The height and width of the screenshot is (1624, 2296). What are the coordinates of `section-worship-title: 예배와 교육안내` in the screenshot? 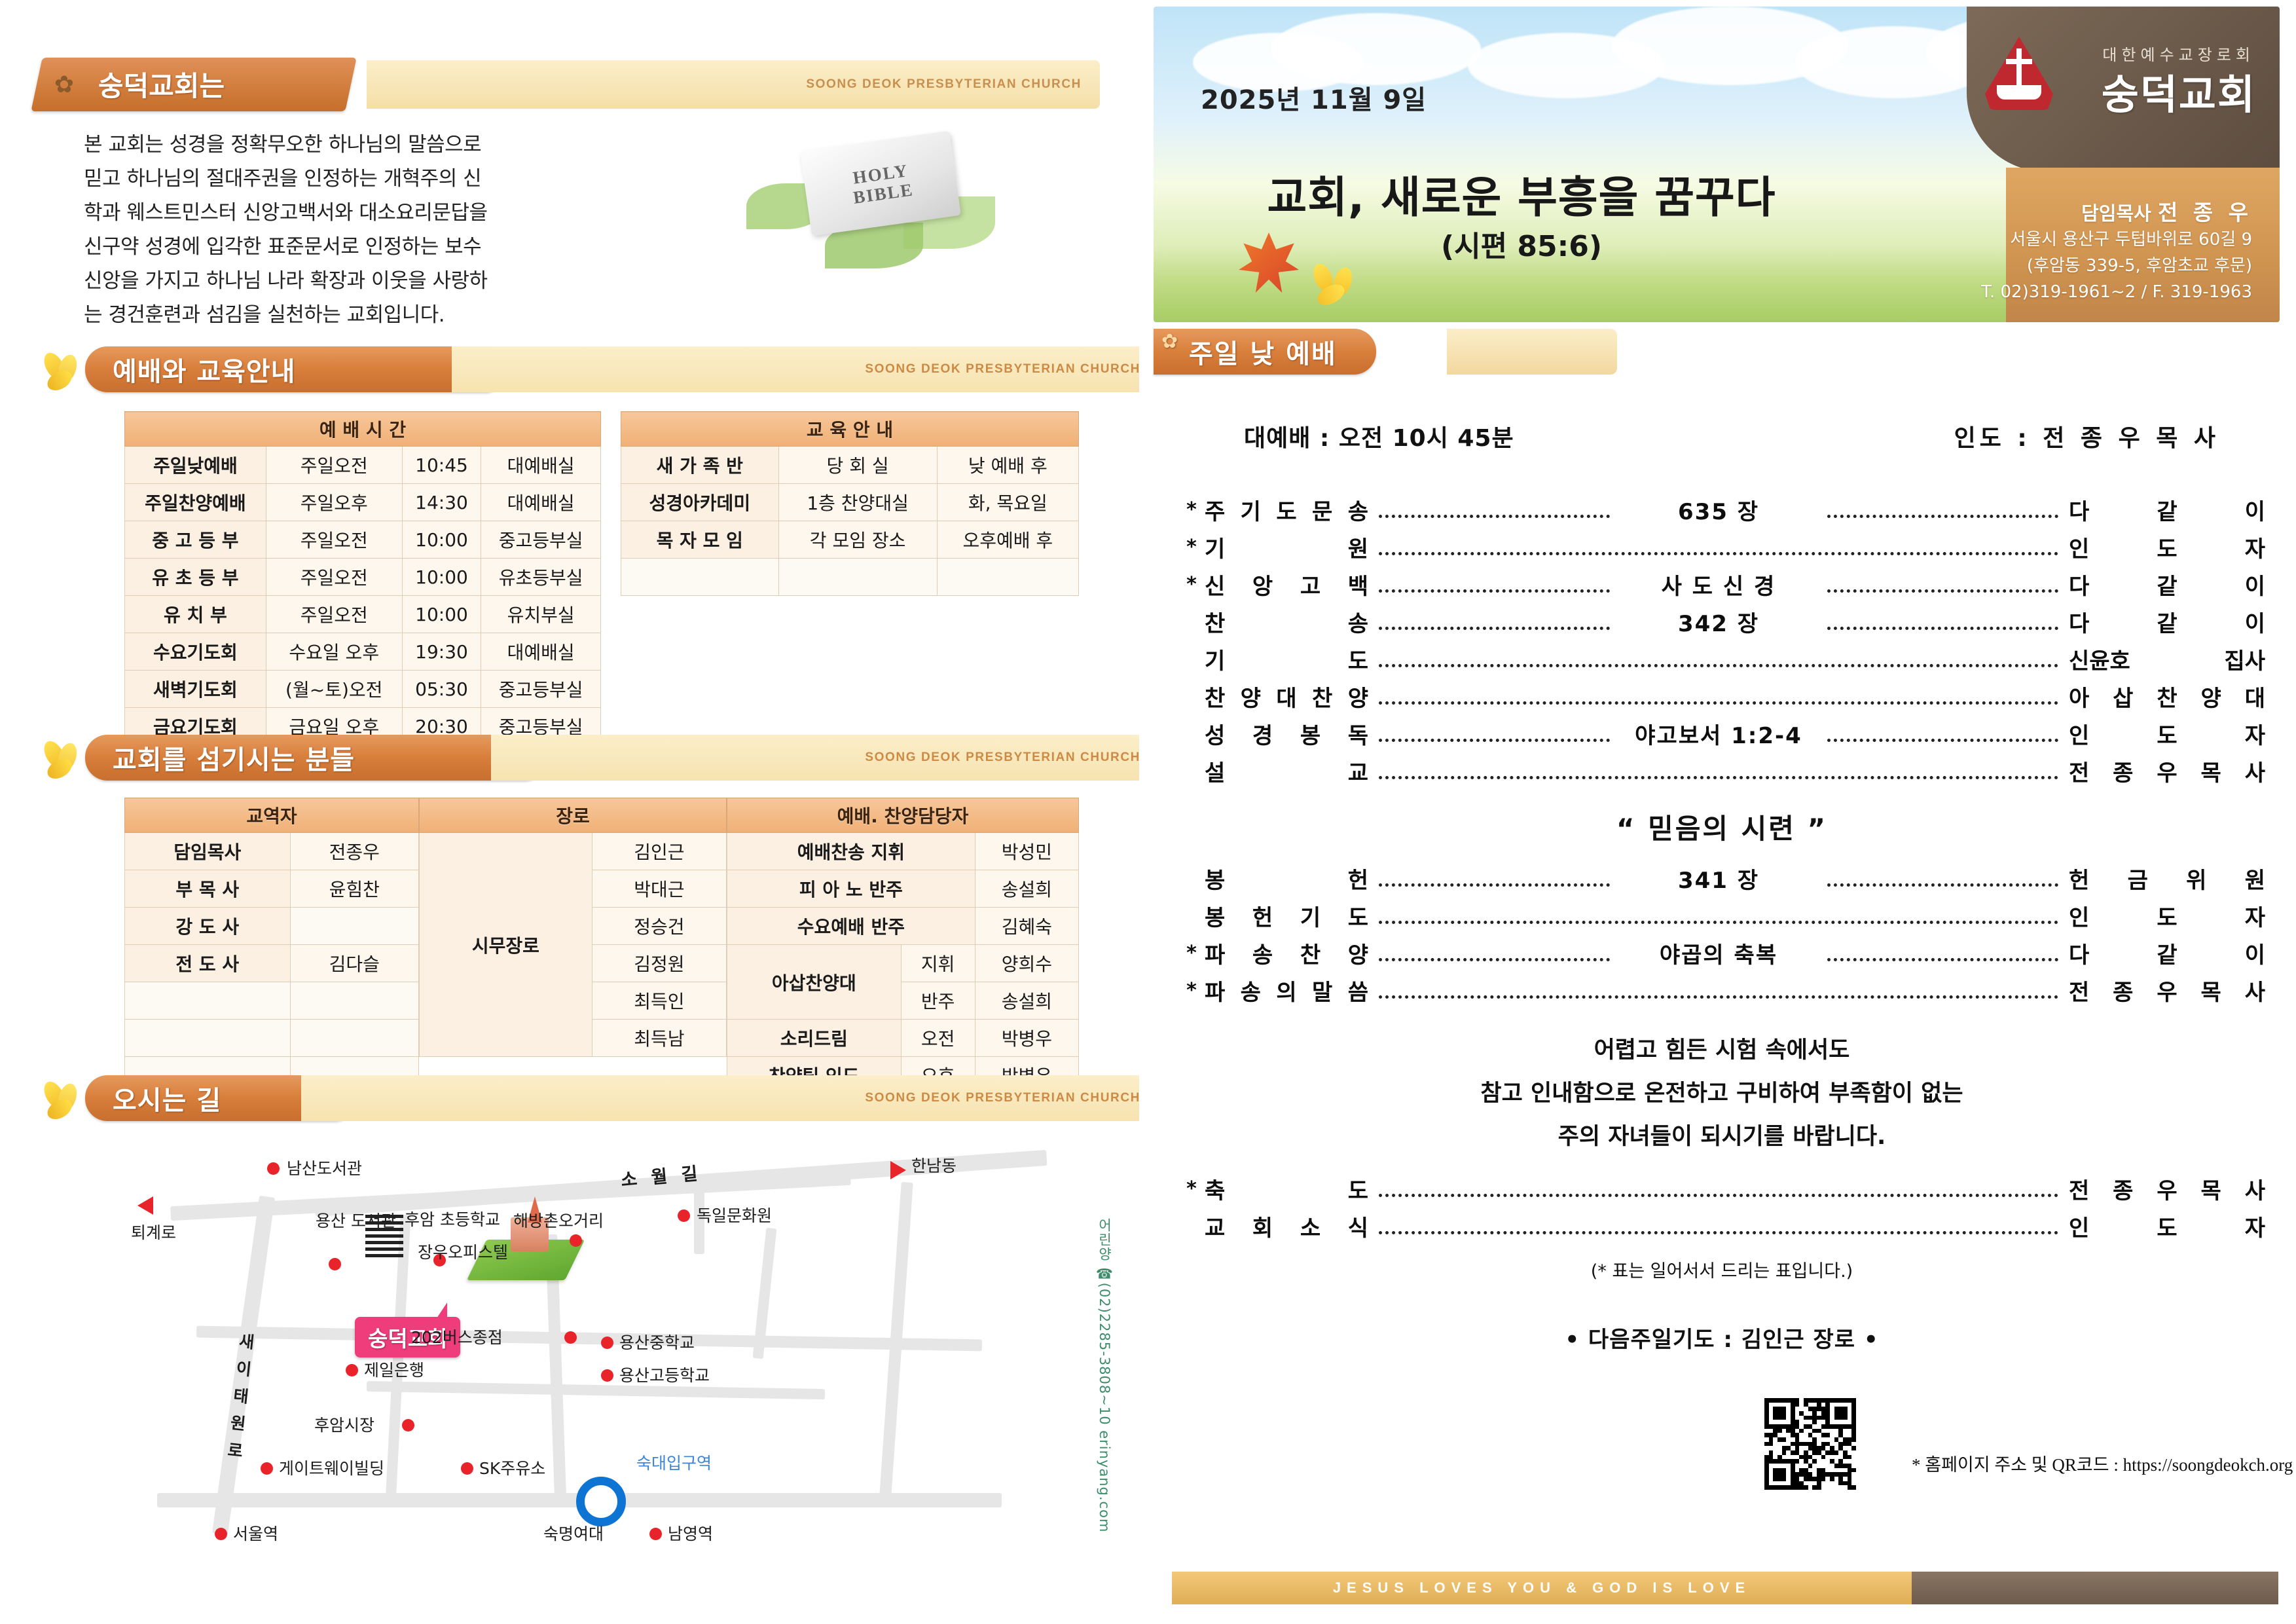 It's located at (204, 372).